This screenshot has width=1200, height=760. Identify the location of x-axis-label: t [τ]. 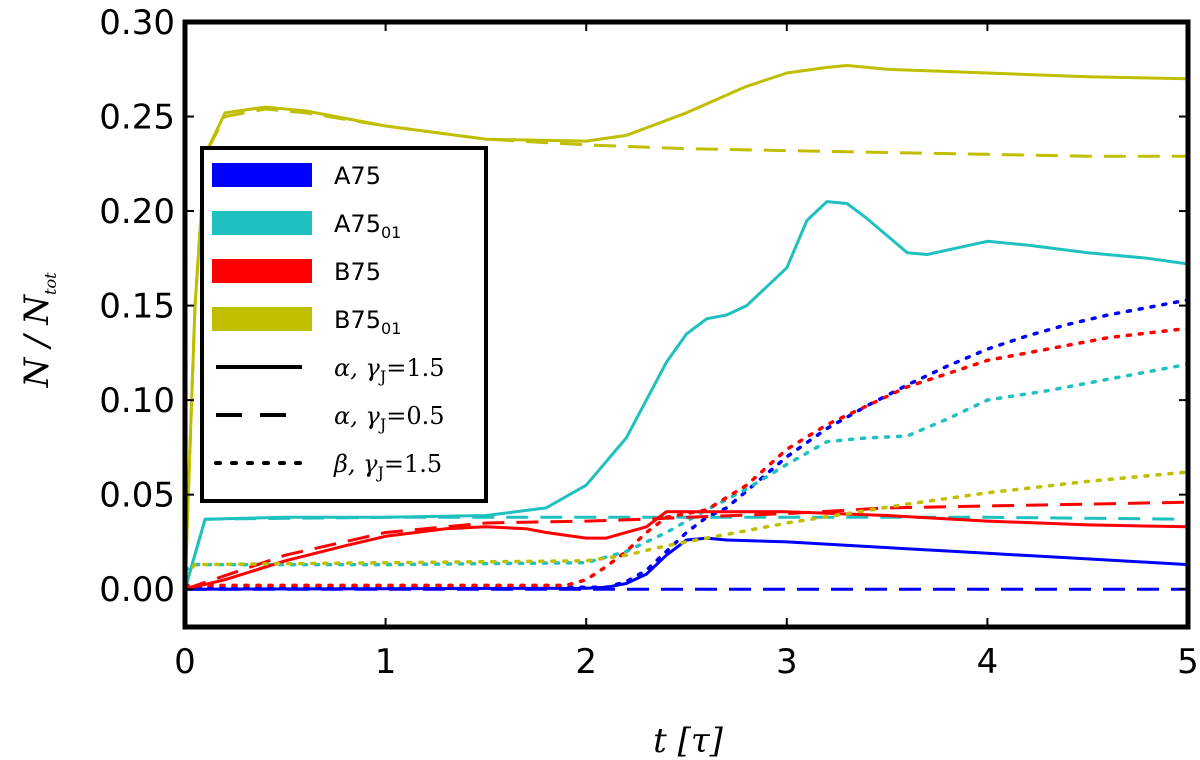
(688, 740).